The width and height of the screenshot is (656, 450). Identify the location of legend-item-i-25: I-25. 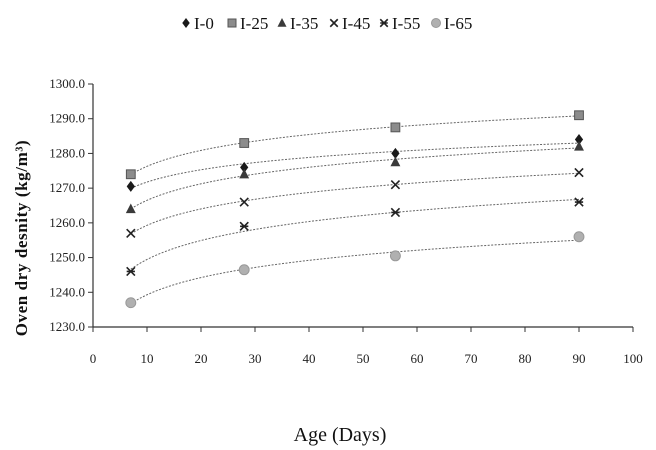
(247, 23).